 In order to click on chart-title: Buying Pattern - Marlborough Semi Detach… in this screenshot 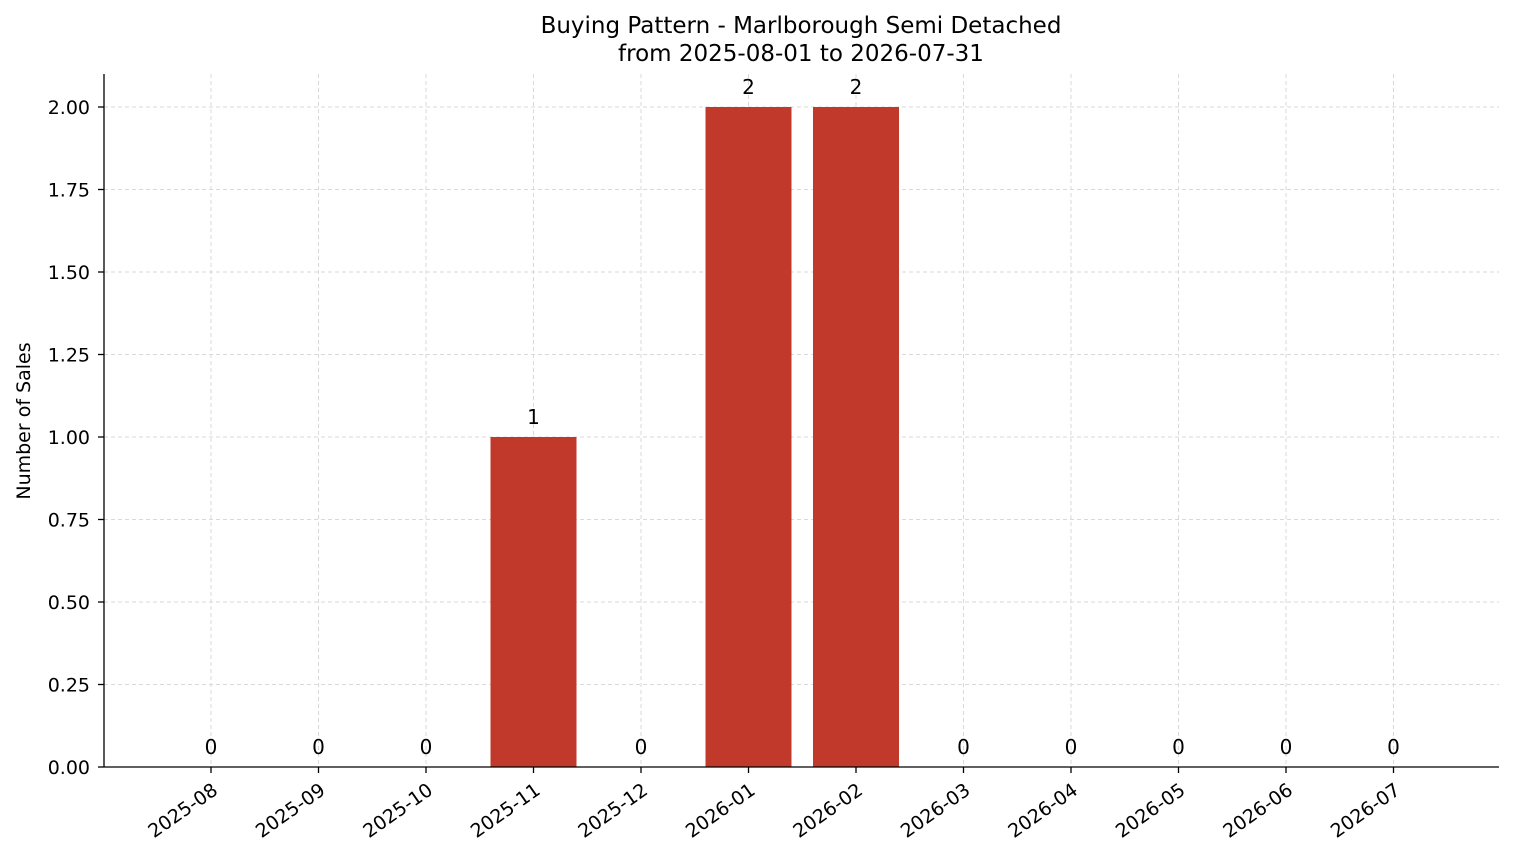, I will do `click(801, 26)`.